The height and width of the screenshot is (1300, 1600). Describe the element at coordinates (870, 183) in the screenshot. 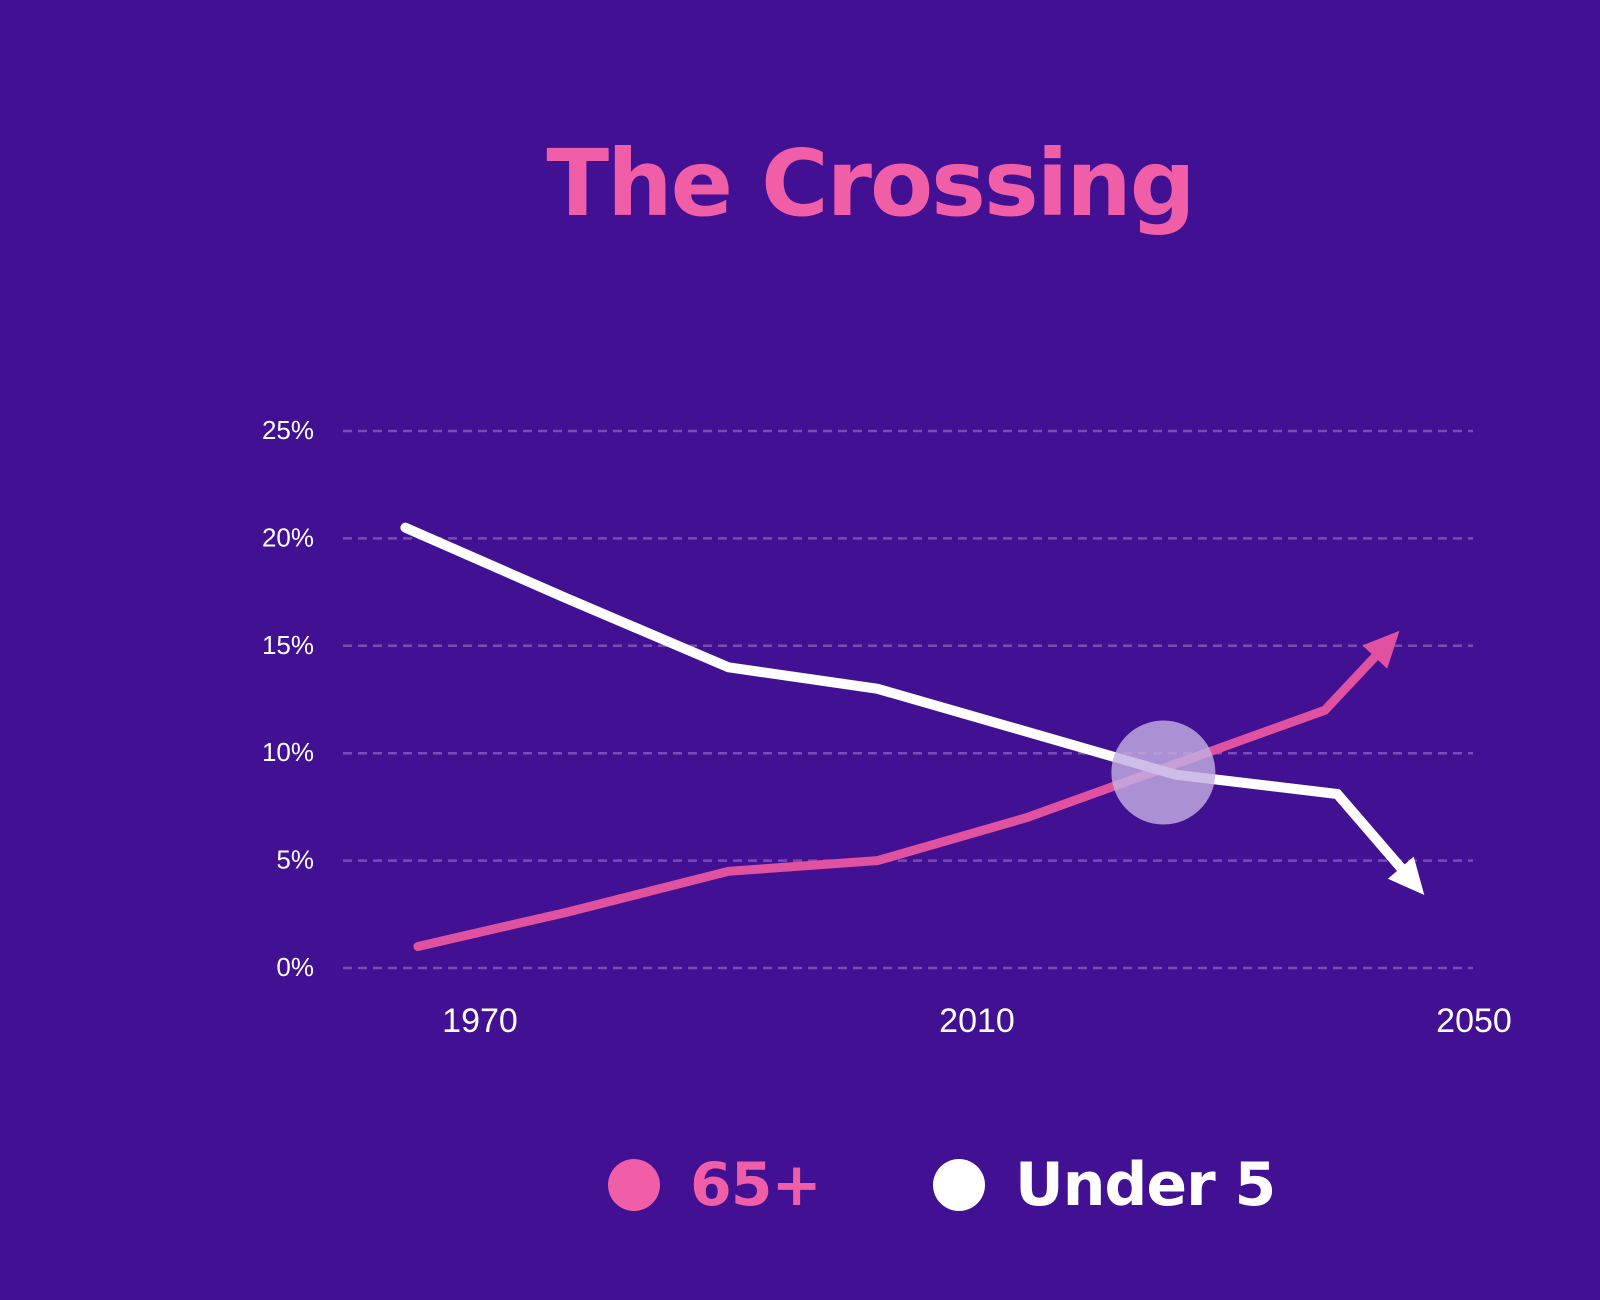

I see `title: The Crossing` at that location.